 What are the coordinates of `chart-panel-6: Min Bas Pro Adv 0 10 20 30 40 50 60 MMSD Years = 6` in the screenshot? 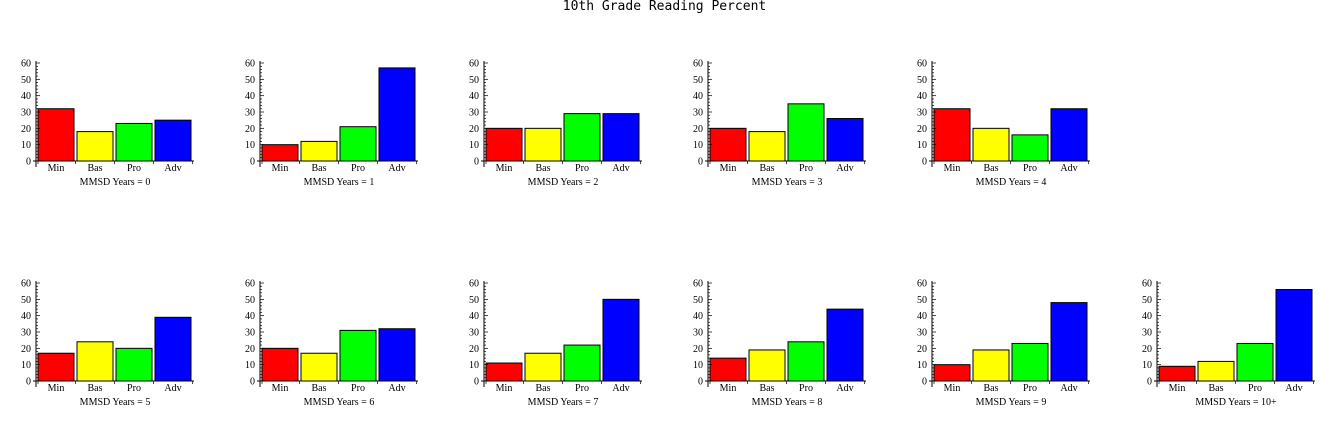 It's located at (331, 343).